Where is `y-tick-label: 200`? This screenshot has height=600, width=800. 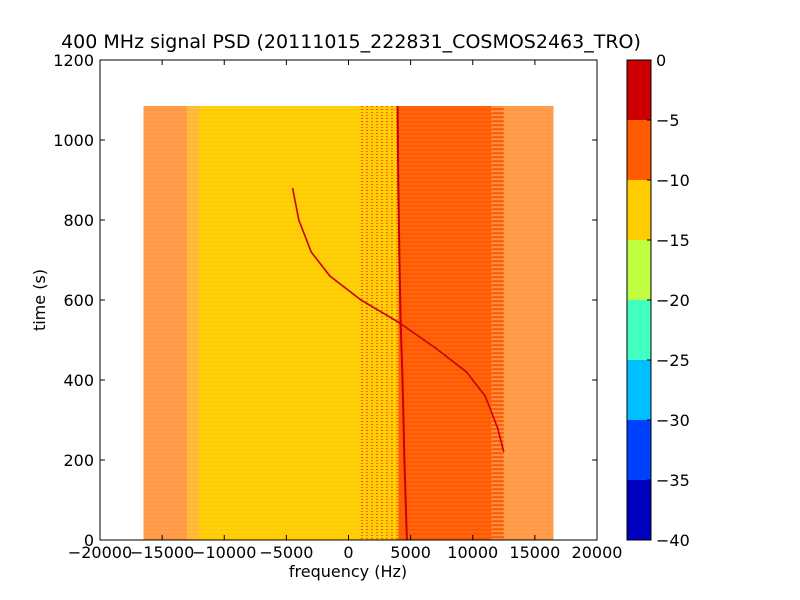
y-tick-label: 200 is located at coordinates (78, 460).